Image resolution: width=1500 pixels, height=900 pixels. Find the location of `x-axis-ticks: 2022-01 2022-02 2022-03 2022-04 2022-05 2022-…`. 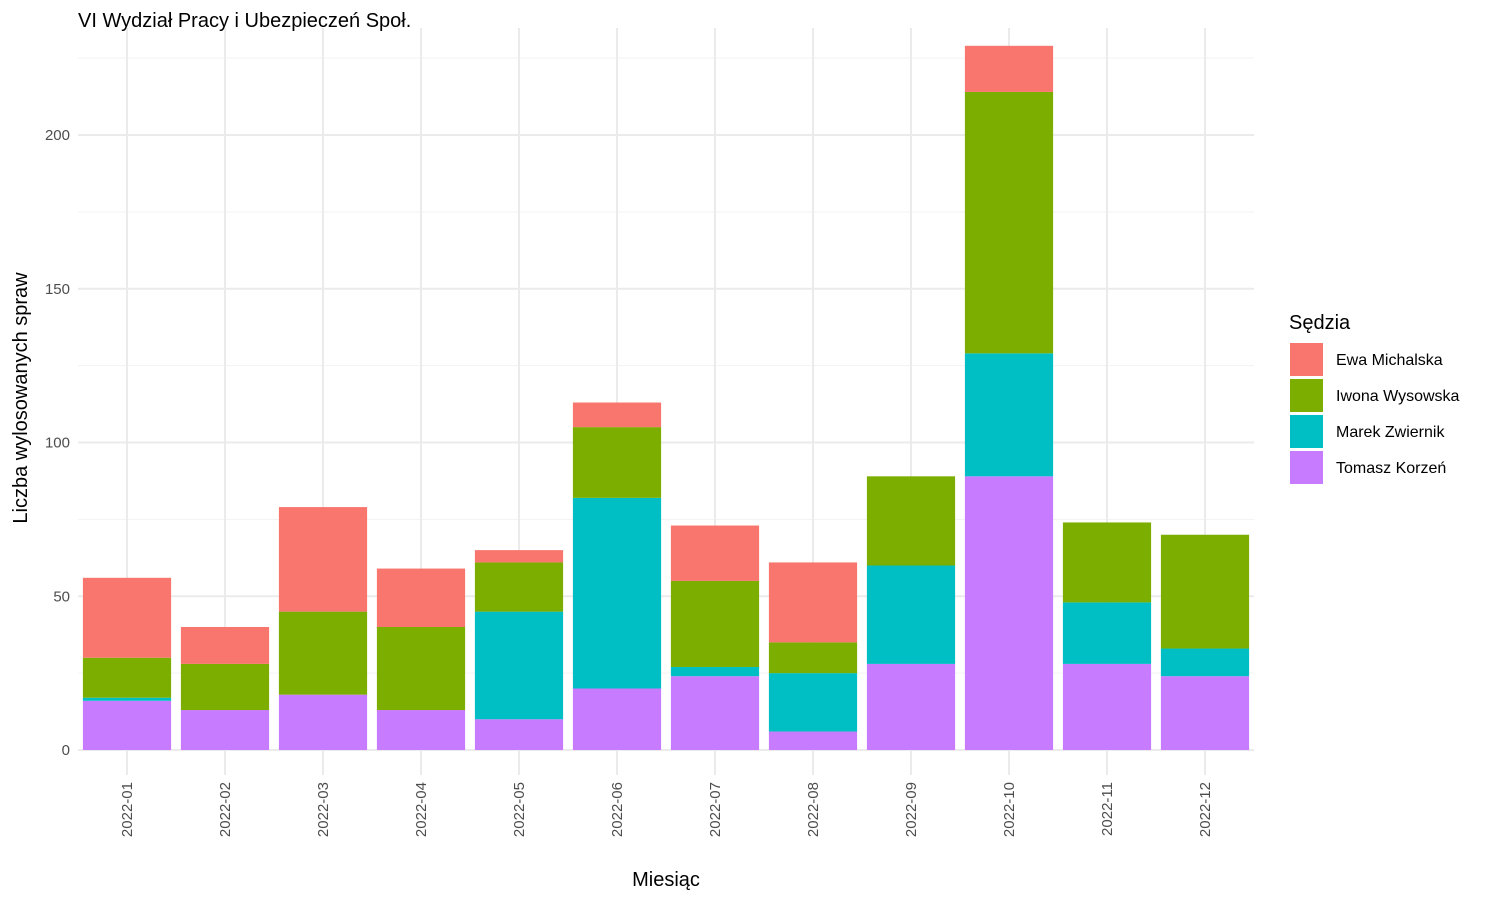

x-axis-ticks: 2022-01 2022-02 2022-03 2022-04 2022-05 2022-… is located at coordinates (666, 809).